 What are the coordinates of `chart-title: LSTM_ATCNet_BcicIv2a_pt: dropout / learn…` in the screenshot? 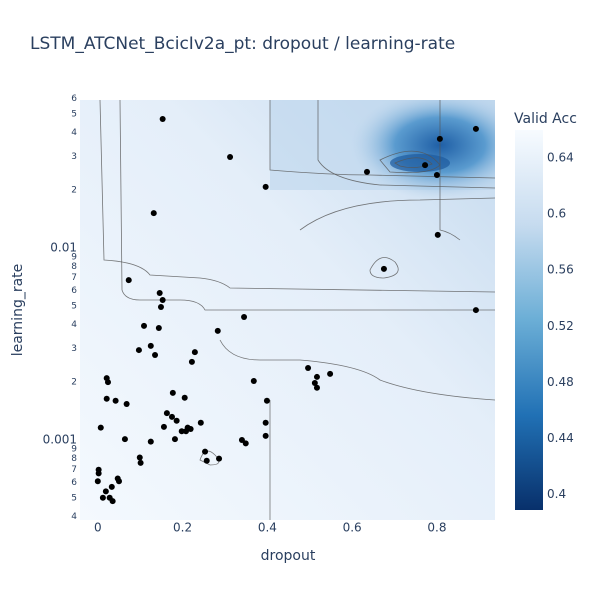 It's located at (242, 44).